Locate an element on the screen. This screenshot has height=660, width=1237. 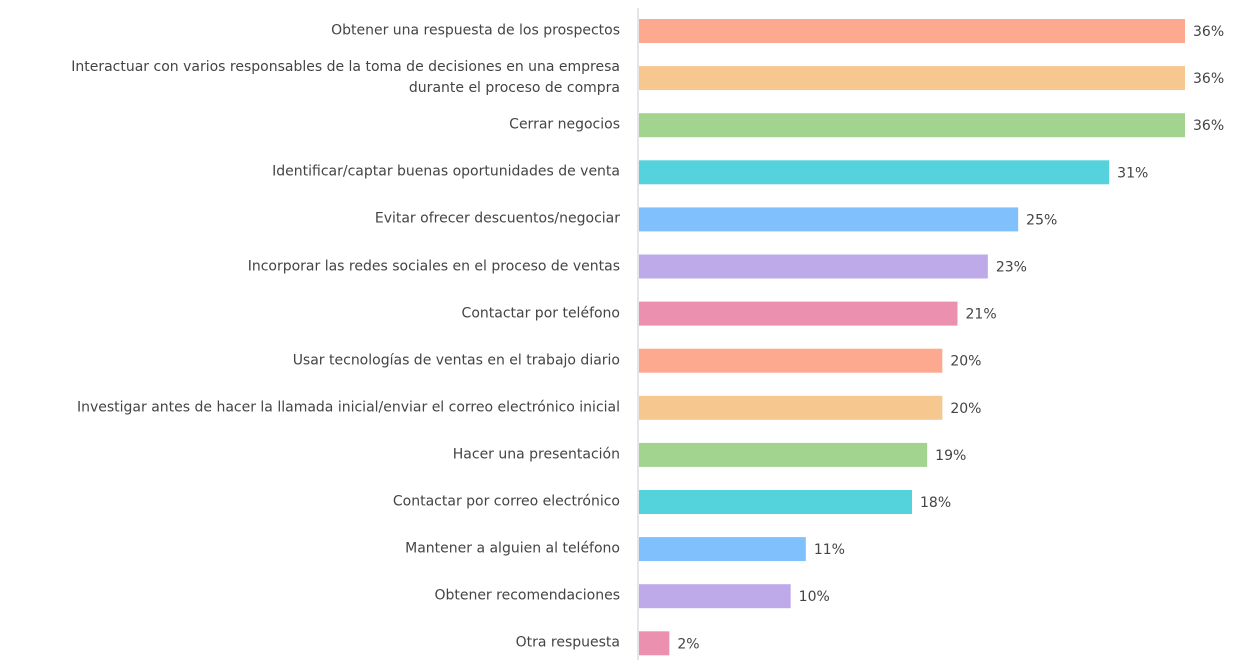
value-label: 31% is located at coordinates (1132, 173).